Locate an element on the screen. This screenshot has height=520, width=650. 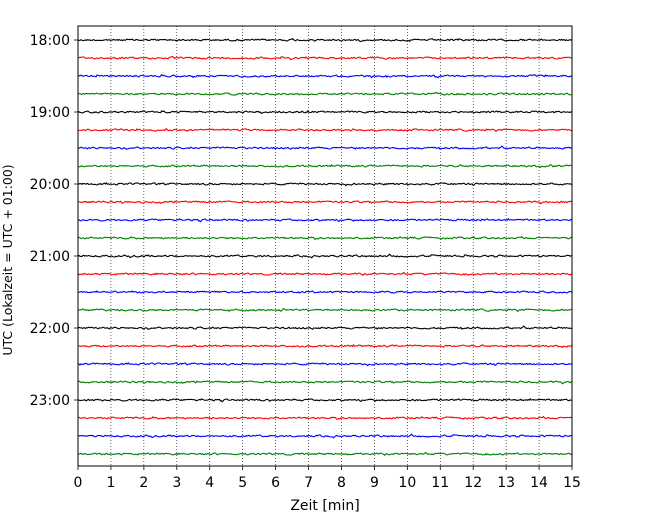
trace-1900 is located at coordinates (325, 112).